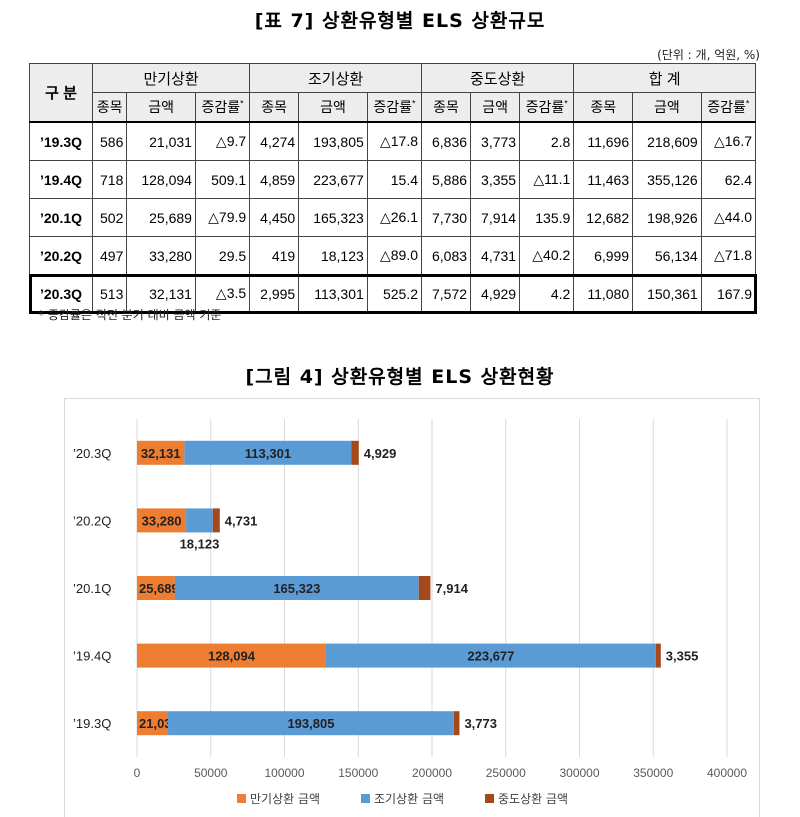 This screenshot has height=817, width=800. What do you see at coordinates (109, 141) in the screenshot?
I see `table-cell: 586` at bounding box center [109, 141].